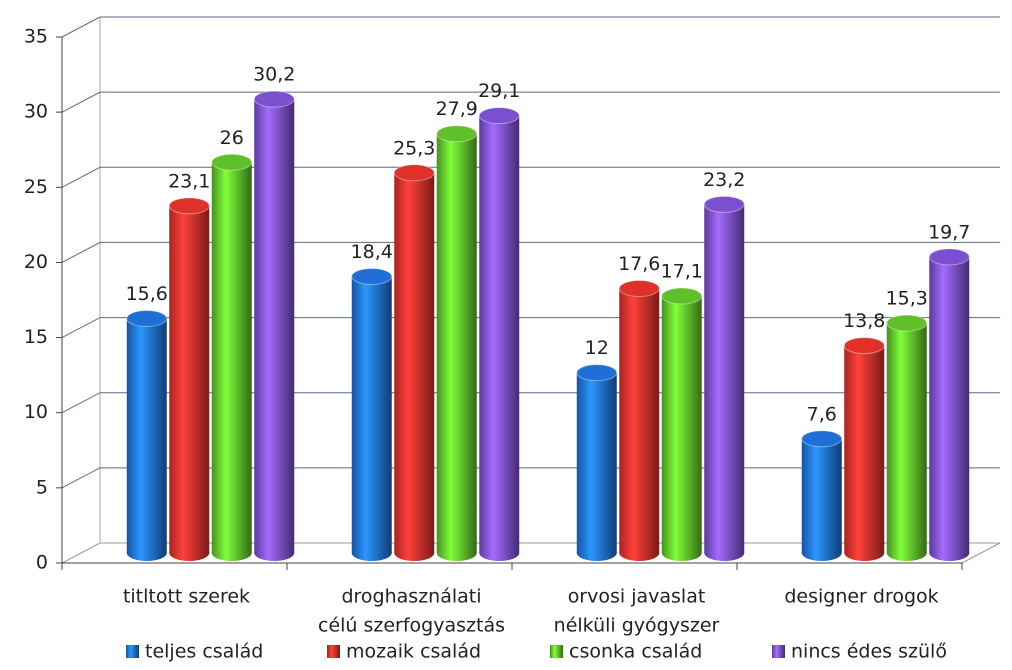 This screenshot has width=1012, height=670. What do you see at coordinates (635, 652) in the screenshot?
I see `legend-label: csonka család` at bounding box center [635, 652].